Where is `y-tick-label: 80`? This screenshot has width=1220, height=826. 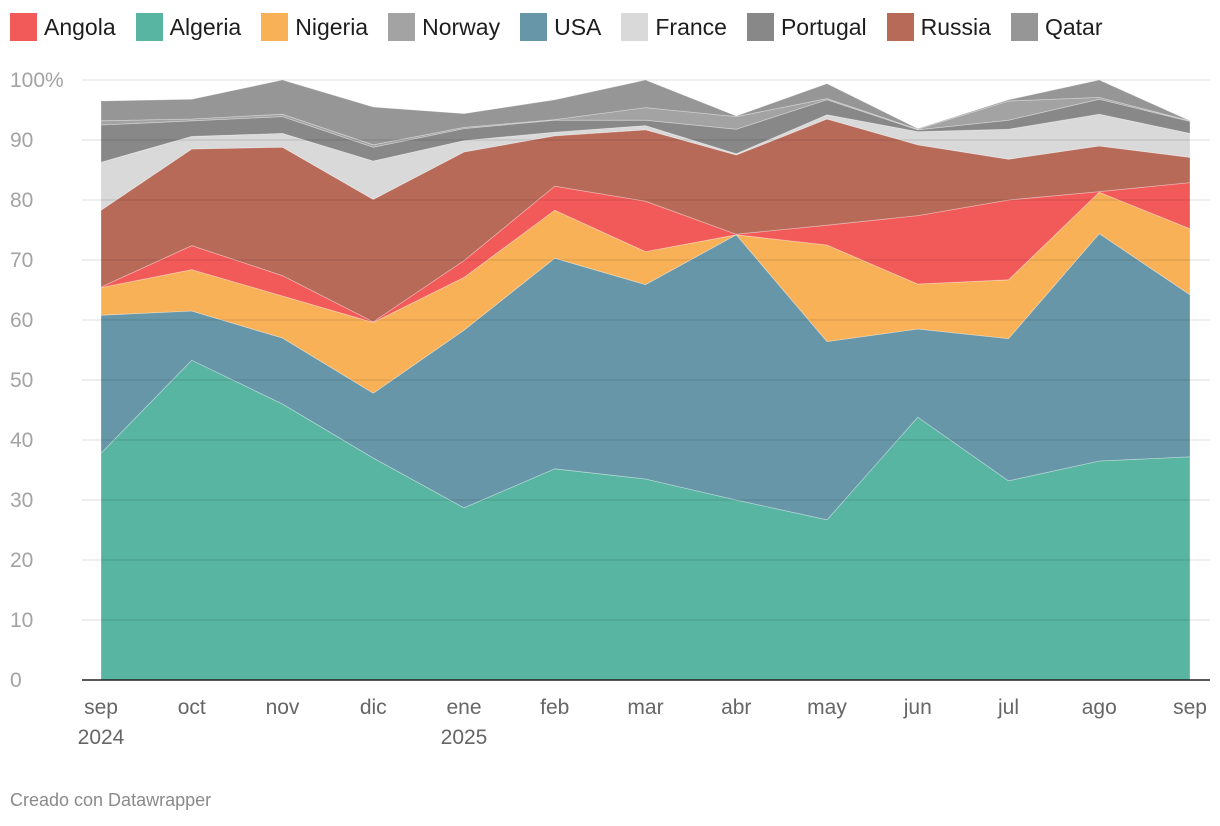
y-tick-label: 80 is located at coordinates (21, 200).